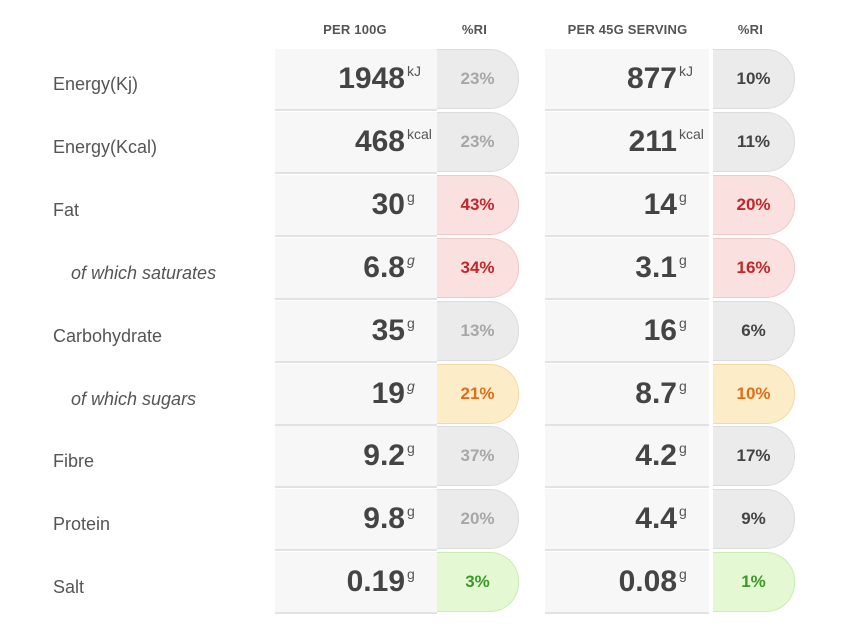 This screenshot has height=642, width=854. What do you see at coordinates (388, 330) in the screenshot?
I see `per-100g-value: 35` at bounding box center [388, 330].